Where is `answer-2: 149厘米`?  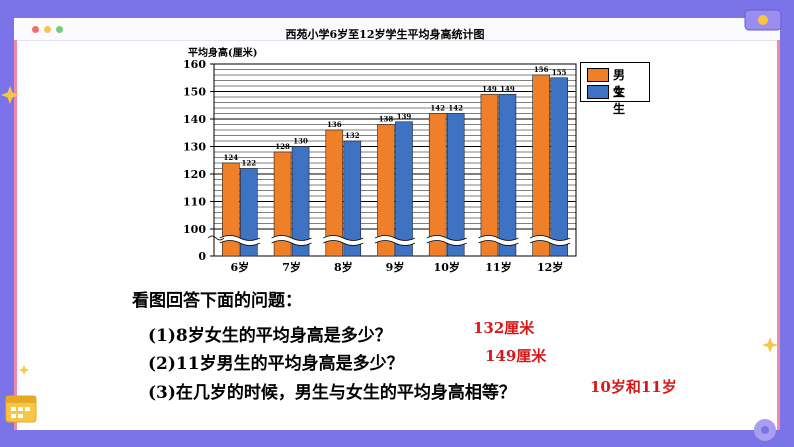 answer-2: 149厘米 is located at coordinates (516, 356).